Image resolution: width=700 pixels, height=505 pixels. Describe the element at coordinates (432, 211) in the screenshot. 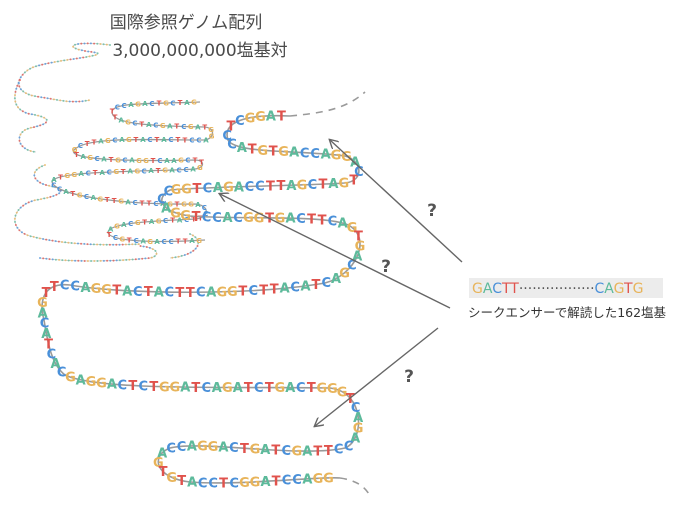

I see `question-mark-top: ?` at that location.